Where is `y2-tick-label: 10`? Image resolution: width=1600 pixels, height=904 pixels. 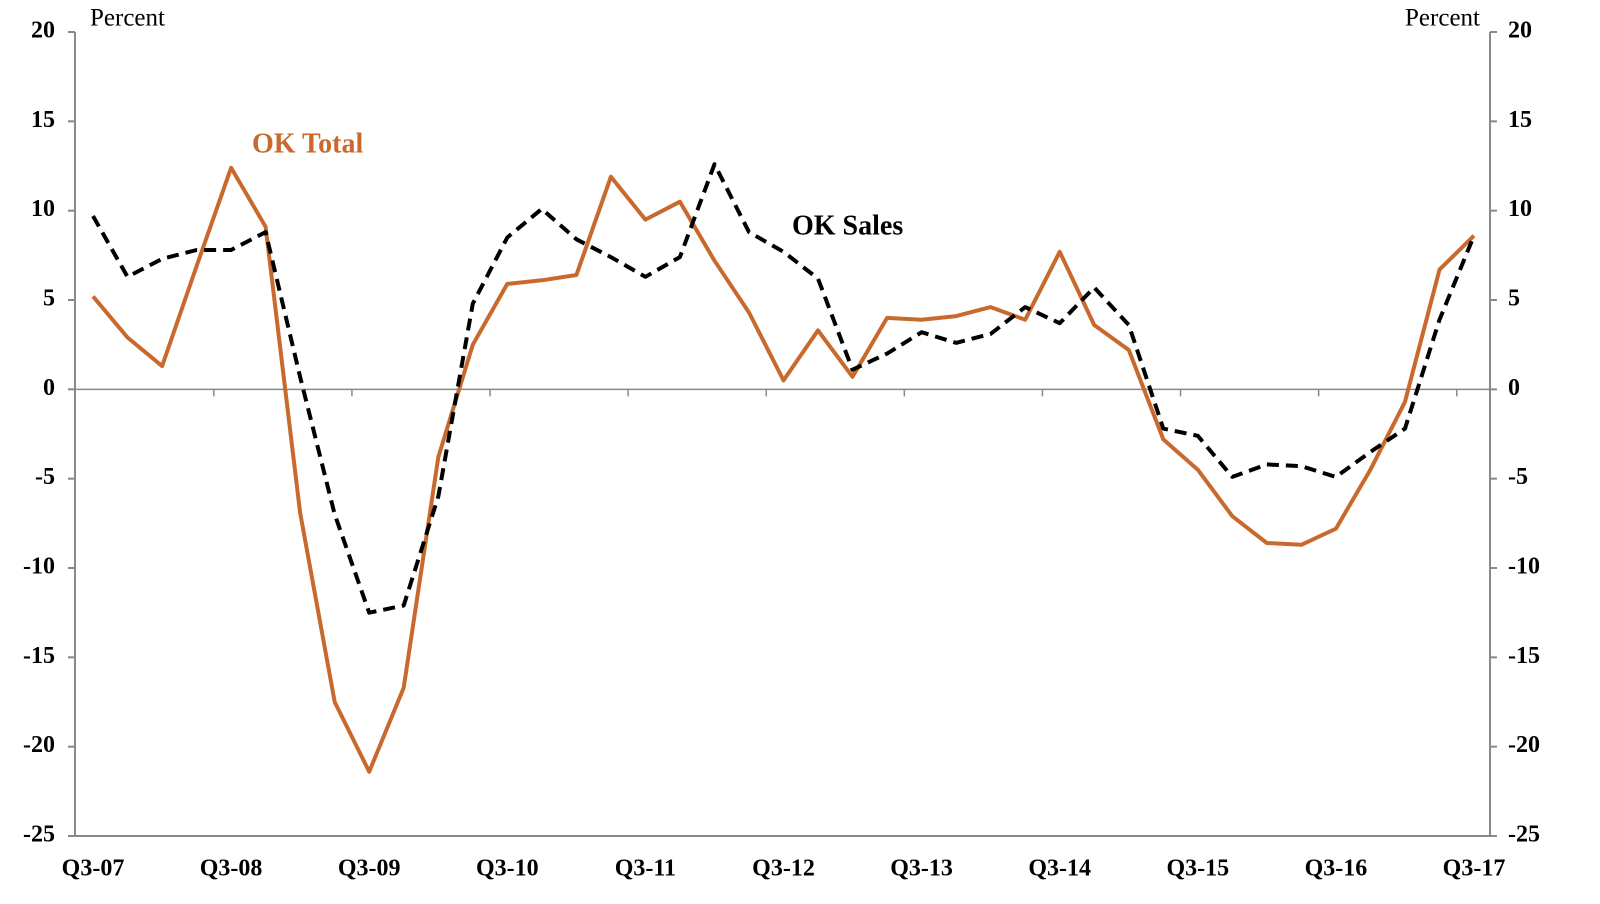
y2-tick-label: 10 is located at coordinates (1520, 209).